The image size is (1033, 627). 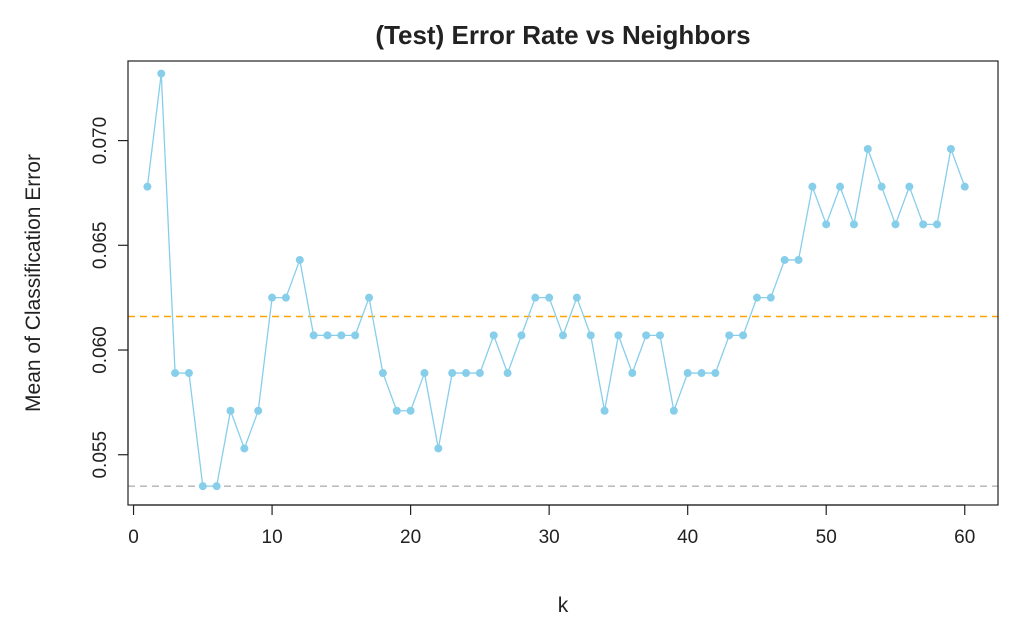 What do you see at coordinates (549, 537) in the screenshot?
I see `x-tick-label: 30` at bounding box center [549, 537].